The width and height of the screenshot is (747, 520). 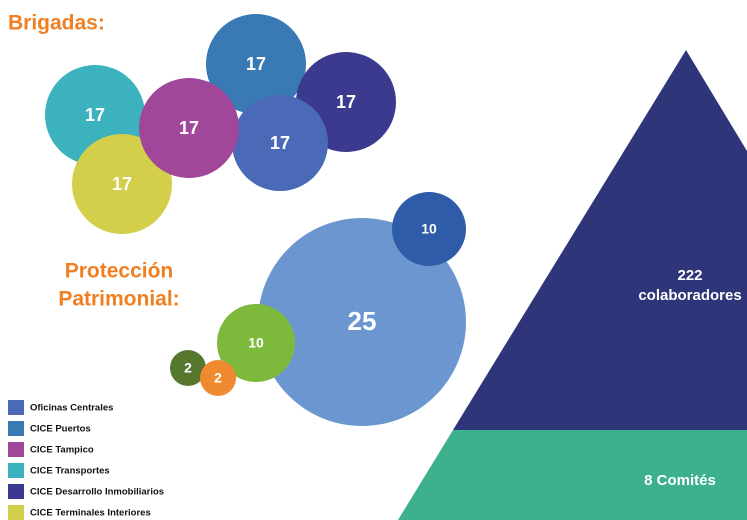 I want to click on bubble-label: 25, so click(x=362, y=321).